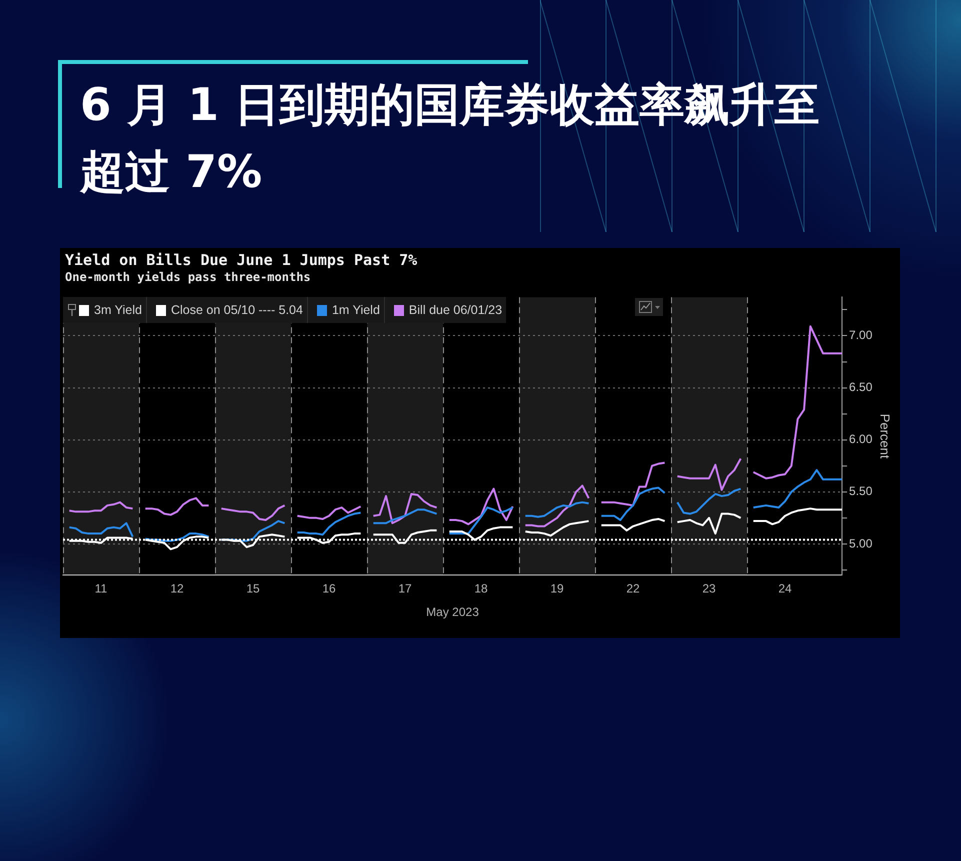  What do you see at coordinates (101, 589) in the screenshot?
I see `x-tick-label: 11` at bounding box center [101, 589].